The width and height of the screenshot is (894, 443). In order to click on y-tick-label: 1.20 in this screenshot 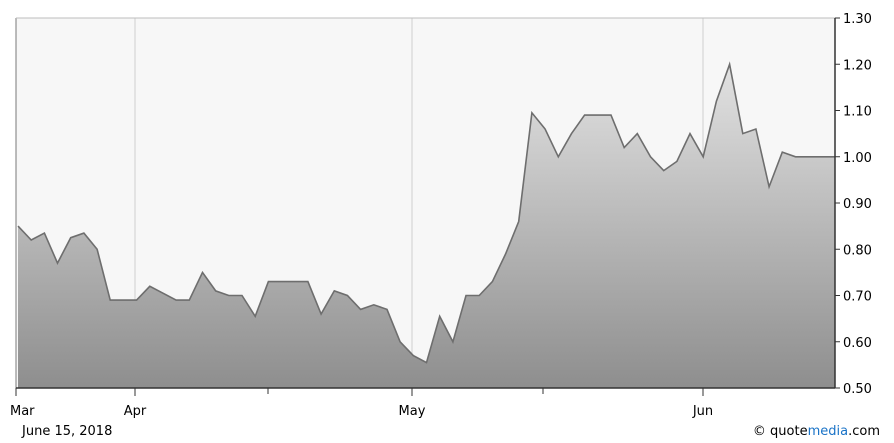, I will do `click(857, 65)`.